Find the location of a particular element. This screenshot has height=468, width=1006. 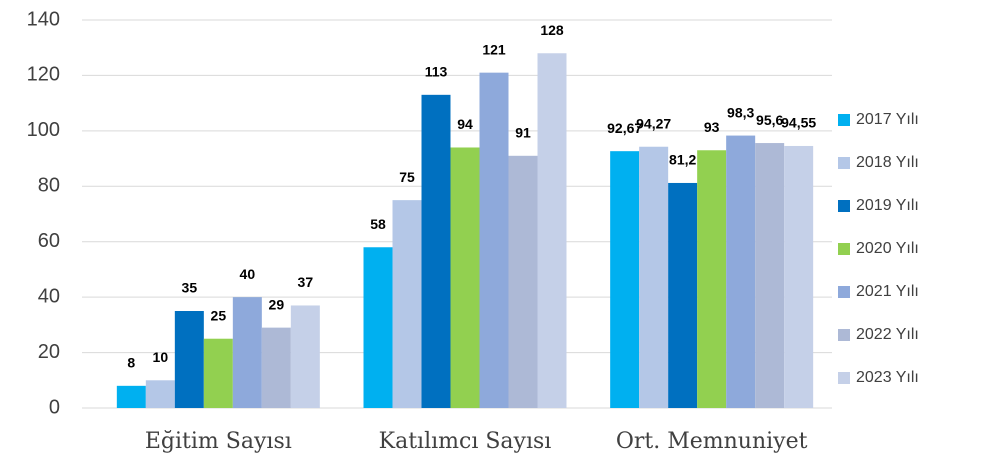

value-label: 95,6 is located at coordinates (769, 120).